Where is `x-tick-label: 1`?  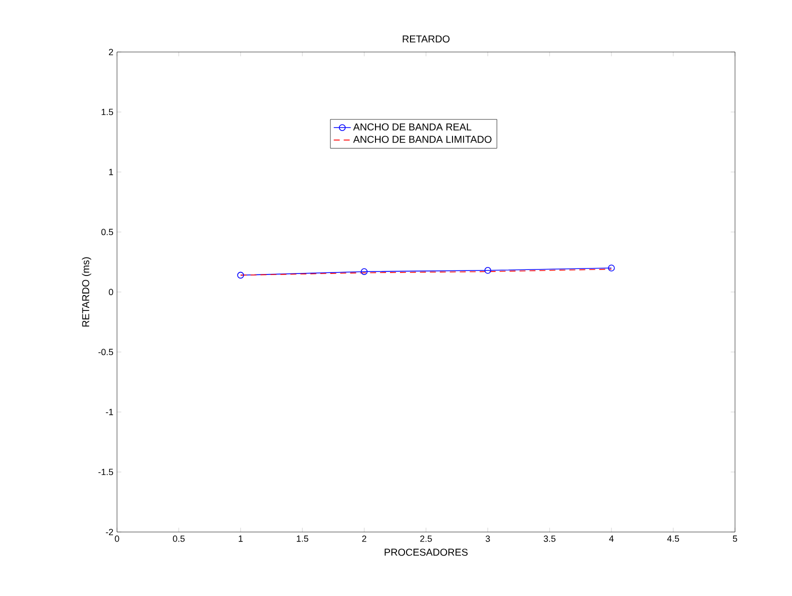
x-tick-label: 1 is located at coordinates (240, 539).